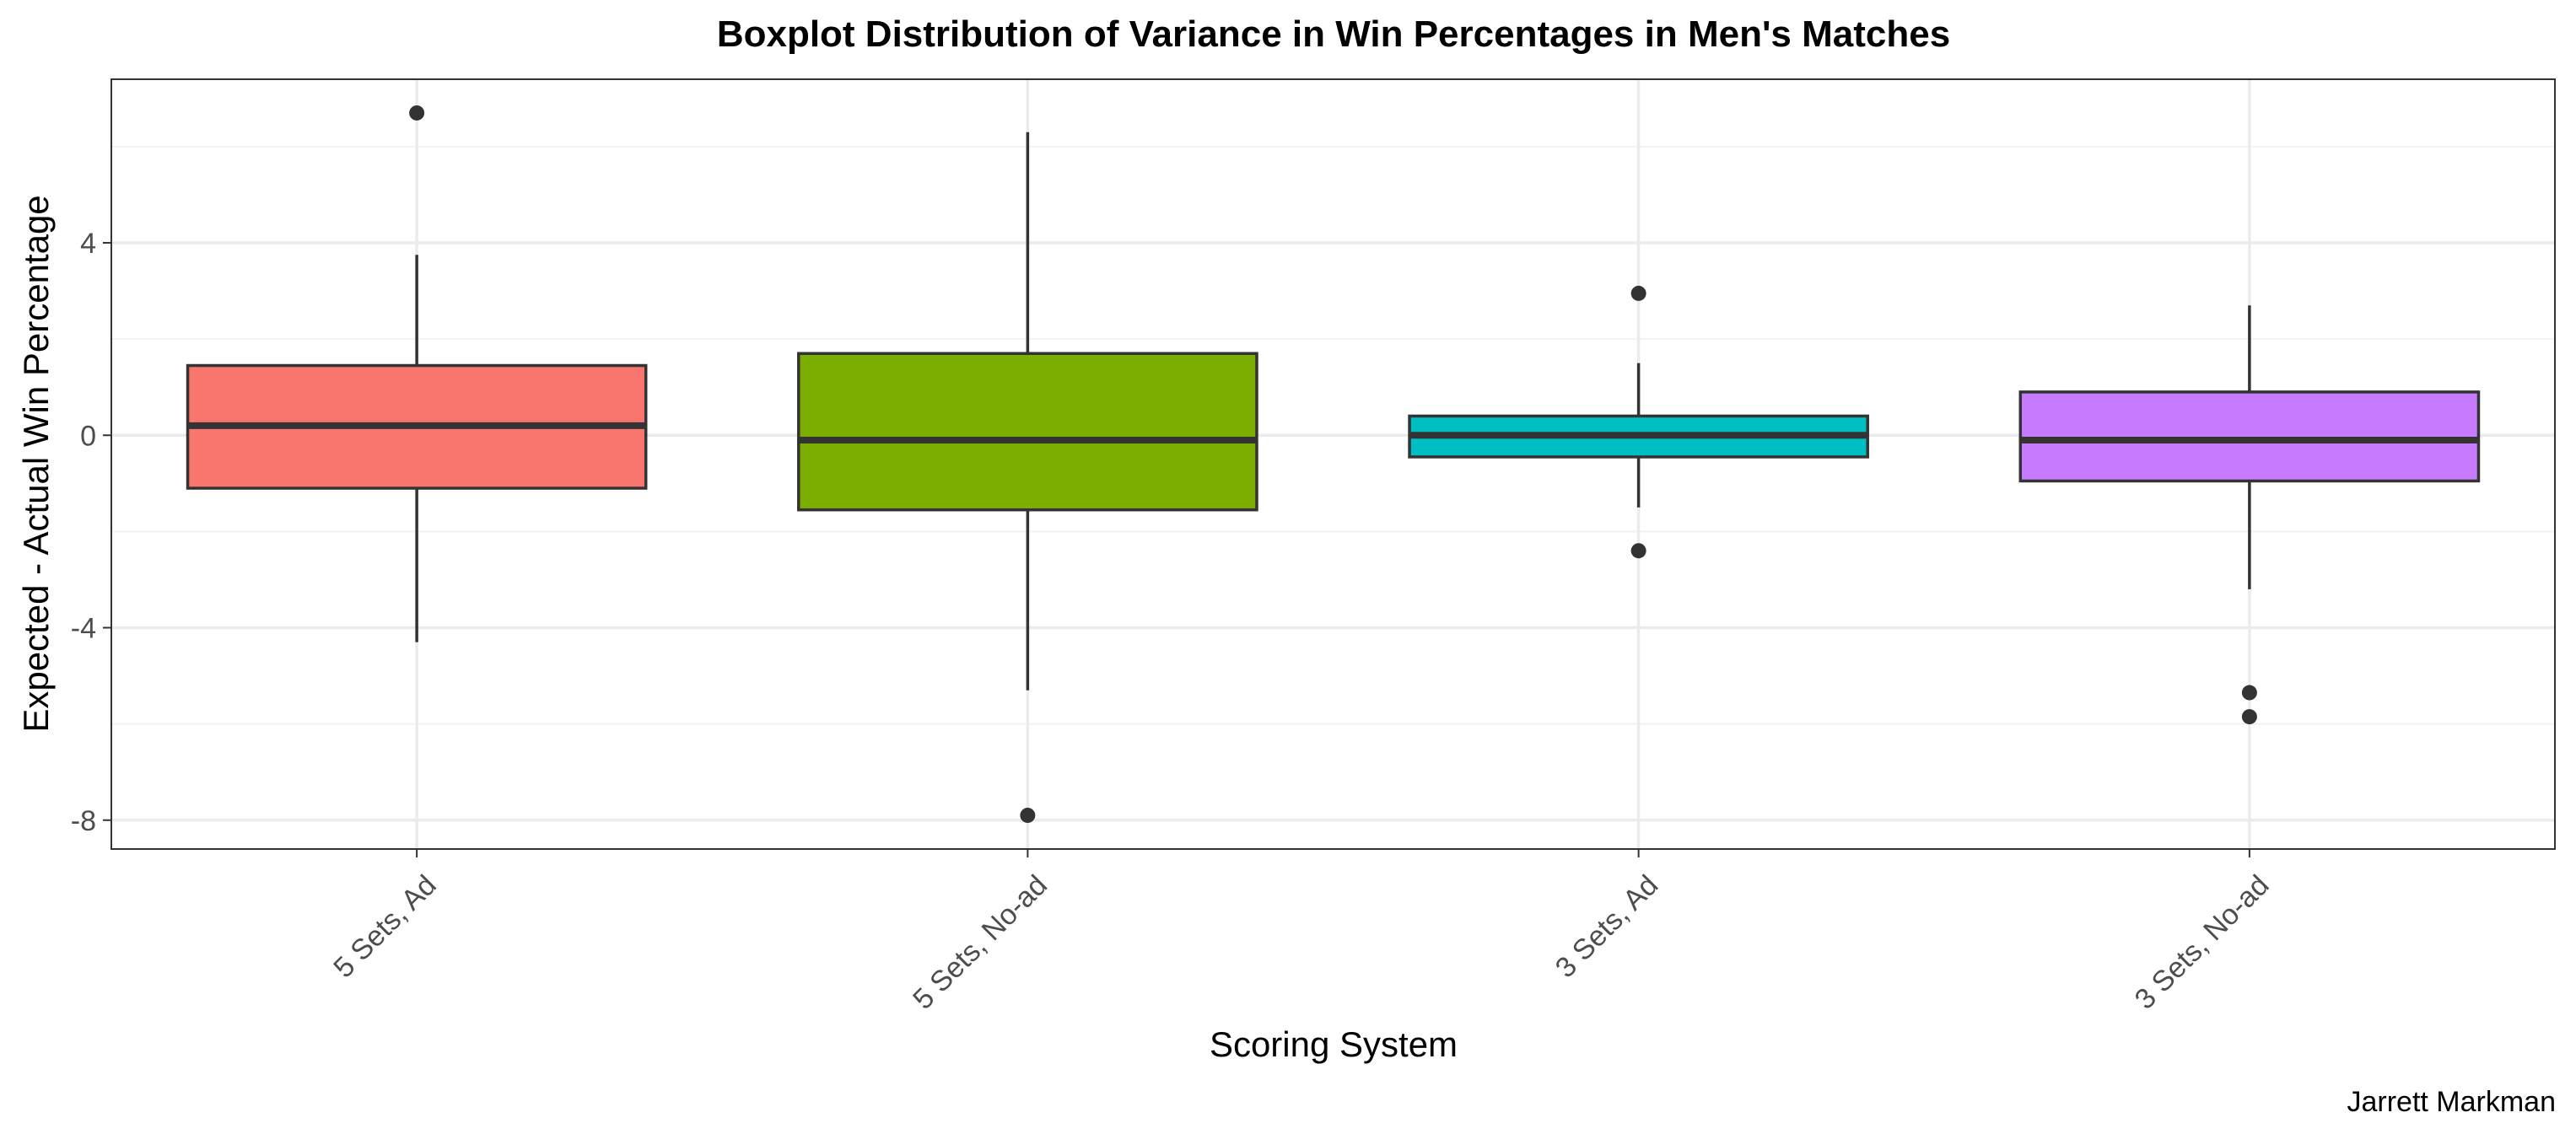 This screenshot has height=1134, width=2576. Describe the element at coordinates (2452, 1102) in the screenshot. I see `chart-caption: Jarrett Markman` at that location.